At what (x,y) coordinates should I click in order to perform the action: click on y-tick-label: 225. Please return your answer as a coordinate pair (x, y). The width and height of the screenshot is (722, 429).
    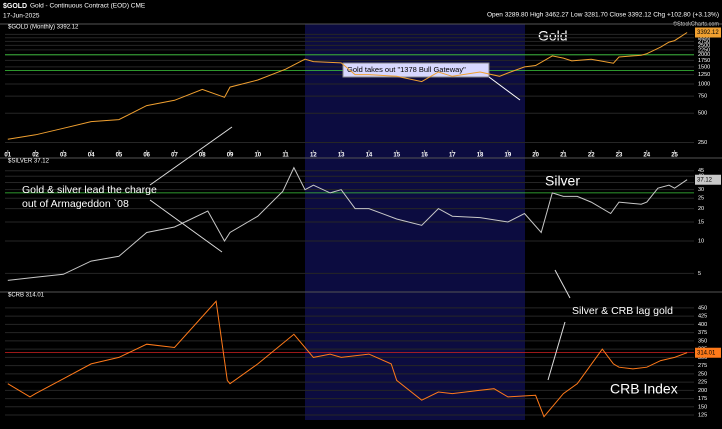
    Looking at the image, I should click on (702, 383).